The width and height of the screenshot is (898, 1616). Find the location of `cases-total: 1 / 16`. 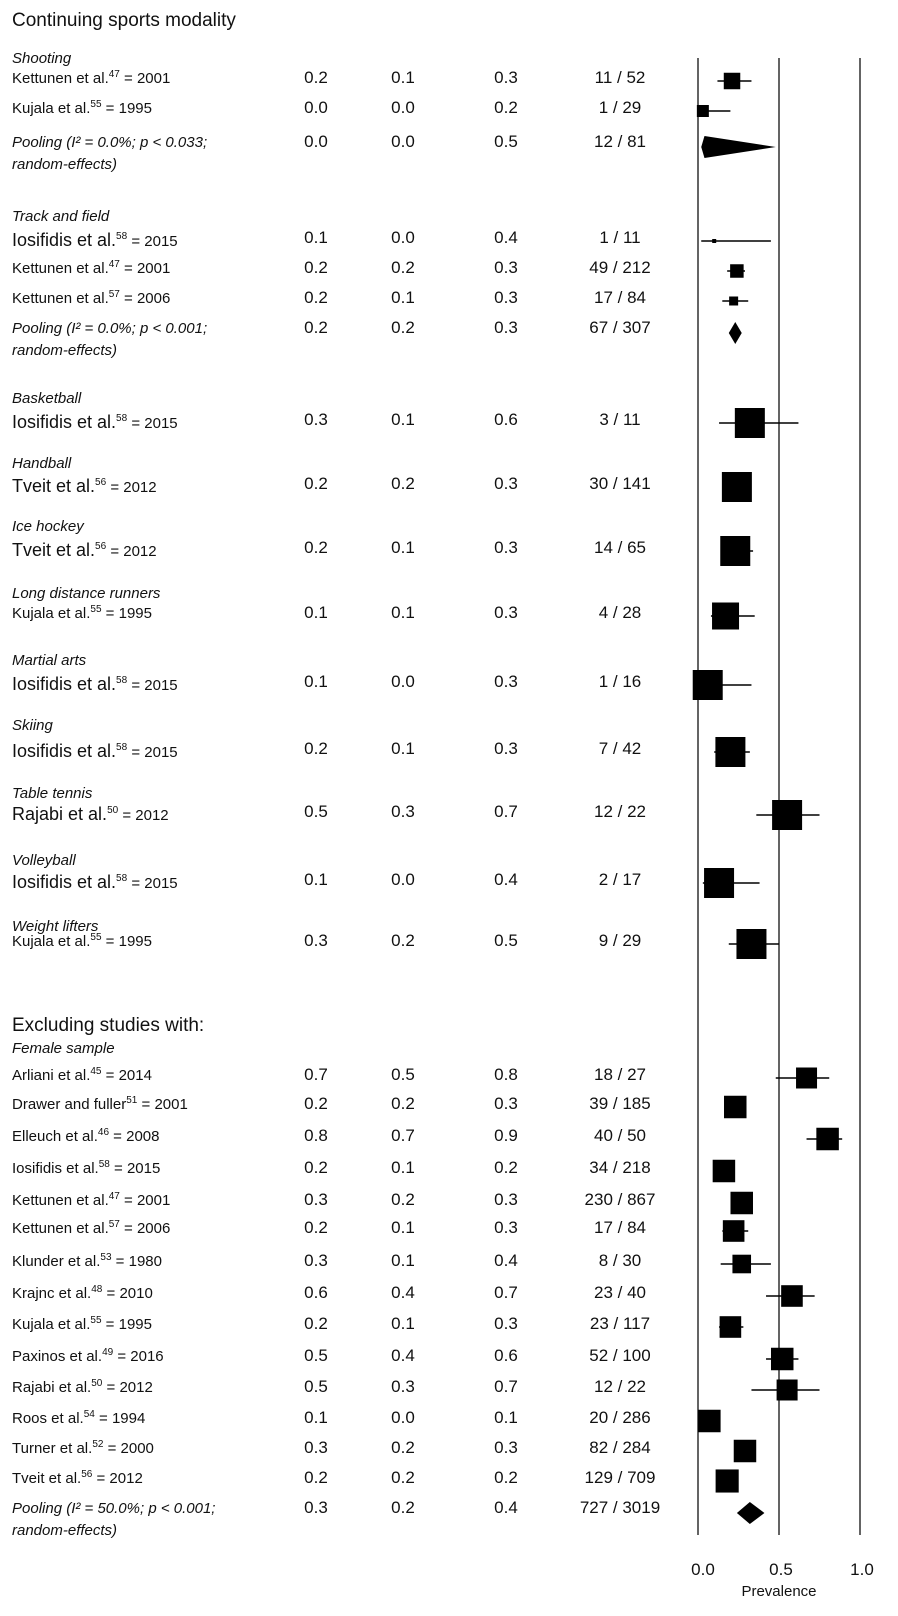

cases-total: 1 / 16 is located at coordinates (620, 681).